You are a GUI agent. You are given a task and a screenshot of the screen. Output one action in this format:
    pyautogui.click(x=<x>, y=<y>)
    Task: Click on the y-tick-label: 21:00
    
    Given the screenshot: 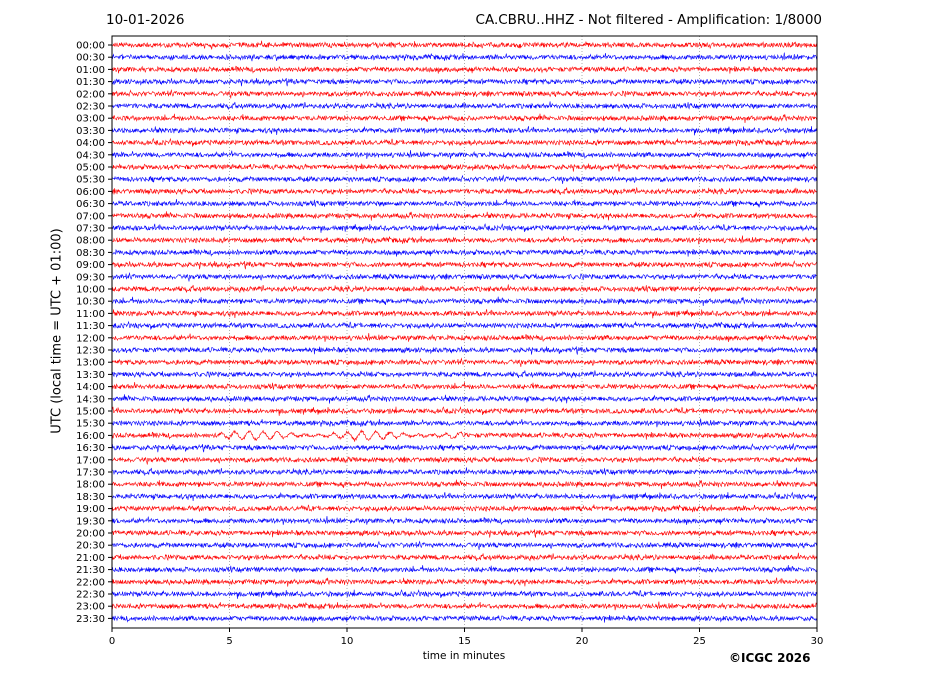 What is the action you would take?
    pyautogui.click(x=90, y=558)
    